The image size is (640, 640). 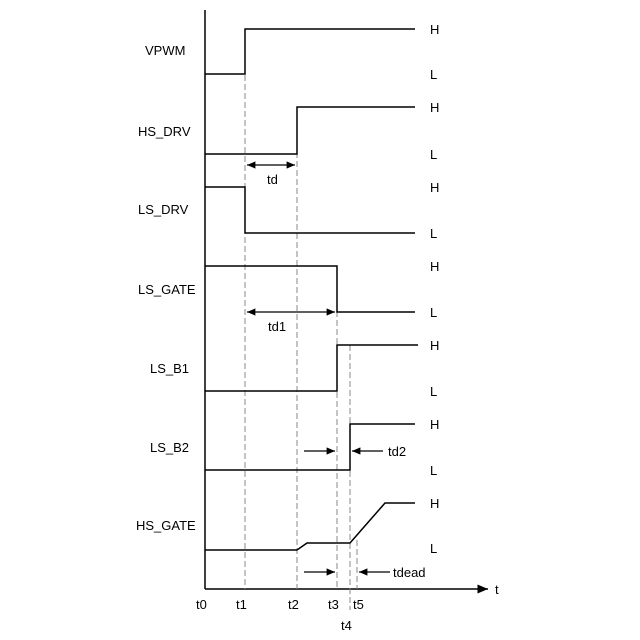 I want to click on signal-label-hs-gate: HS_GATE, so click(x=166, y=525).